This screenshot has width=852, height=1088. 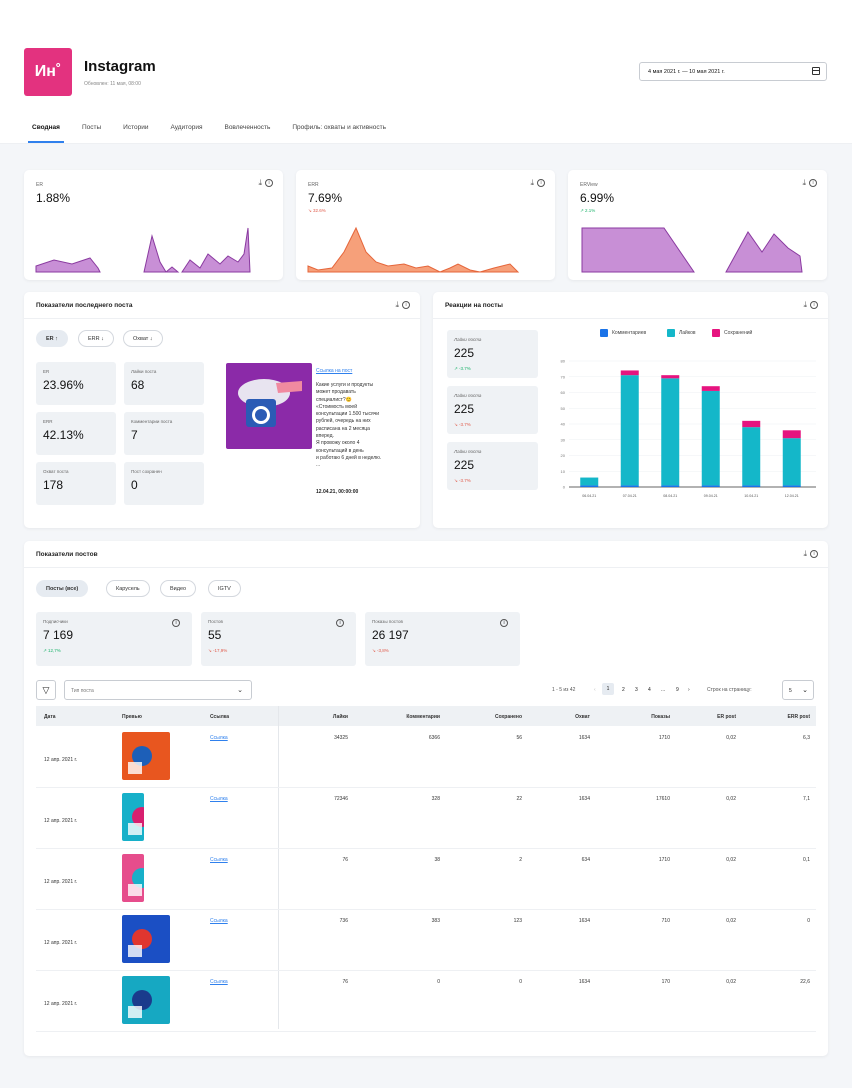 I want to click on date-range-picker: 4 мая 2021 г. — 10 мая 2021 г., so click(x=733, y=71).